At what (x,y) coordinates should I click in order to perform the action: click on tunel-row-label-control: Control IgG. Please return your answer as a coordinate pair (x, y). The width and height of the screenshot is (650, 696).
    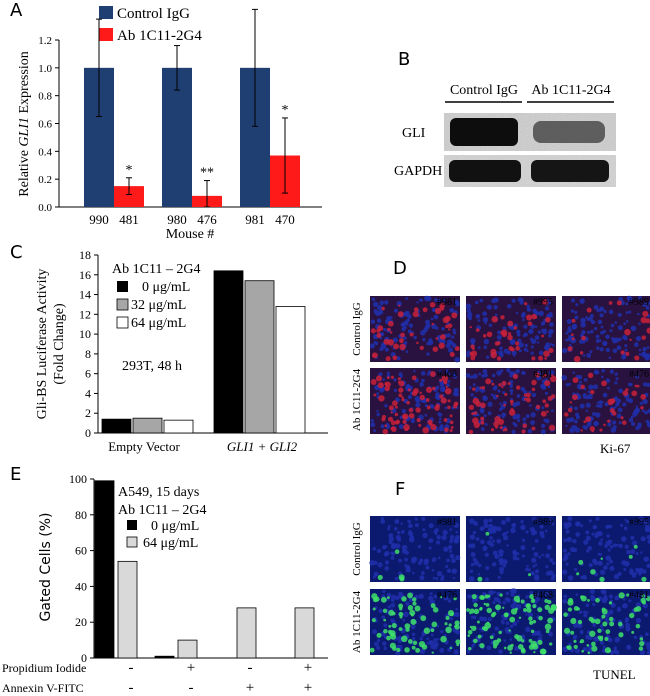
    Looking at the image, I should click on (357, 549).